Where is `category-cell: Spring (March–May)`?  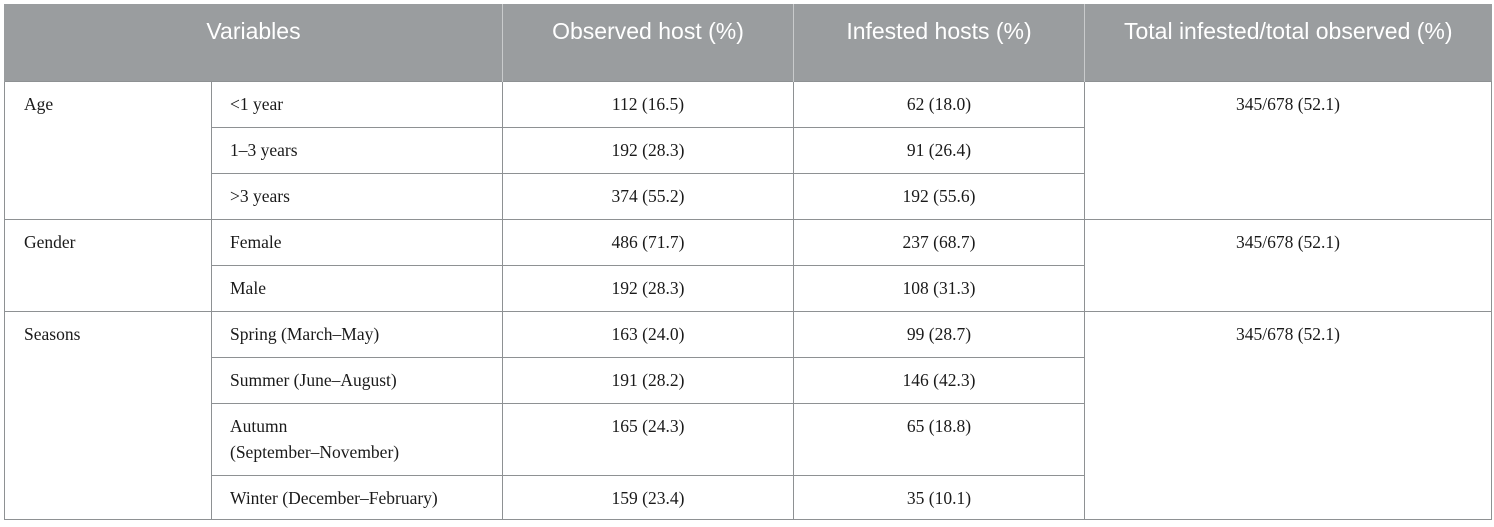 category-cell: Spring (March–May) is located at coordinates (357, 334).